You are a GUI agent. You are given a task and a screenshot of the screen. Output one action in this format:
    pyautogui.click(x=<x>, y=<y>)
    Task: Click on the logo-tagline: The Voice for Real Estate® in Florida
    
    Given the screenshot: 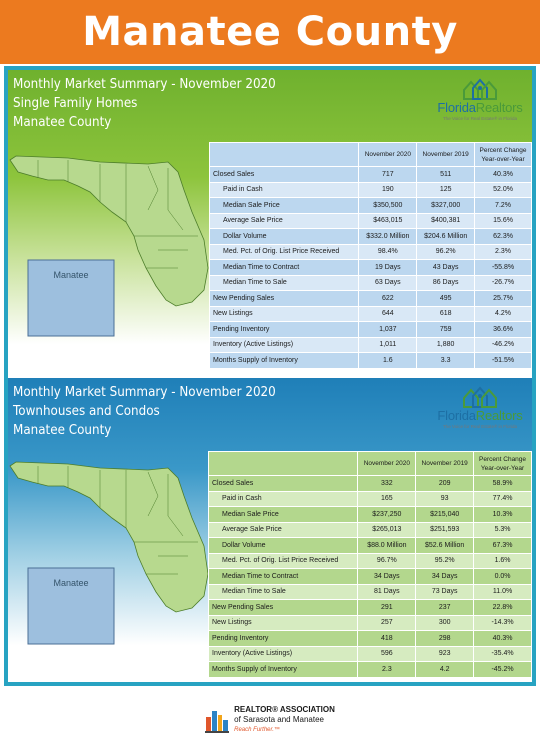 What is the action you would take?
    pyautogui.click(x=480, y=426)
    